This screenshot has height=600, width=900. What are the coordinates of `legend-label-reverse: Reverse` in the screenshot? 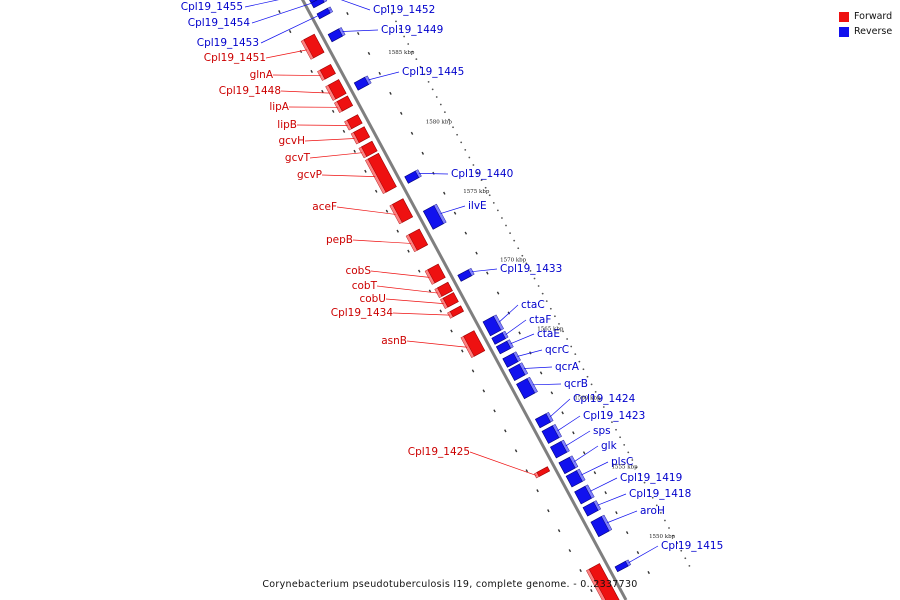 It's located at (873, 31).